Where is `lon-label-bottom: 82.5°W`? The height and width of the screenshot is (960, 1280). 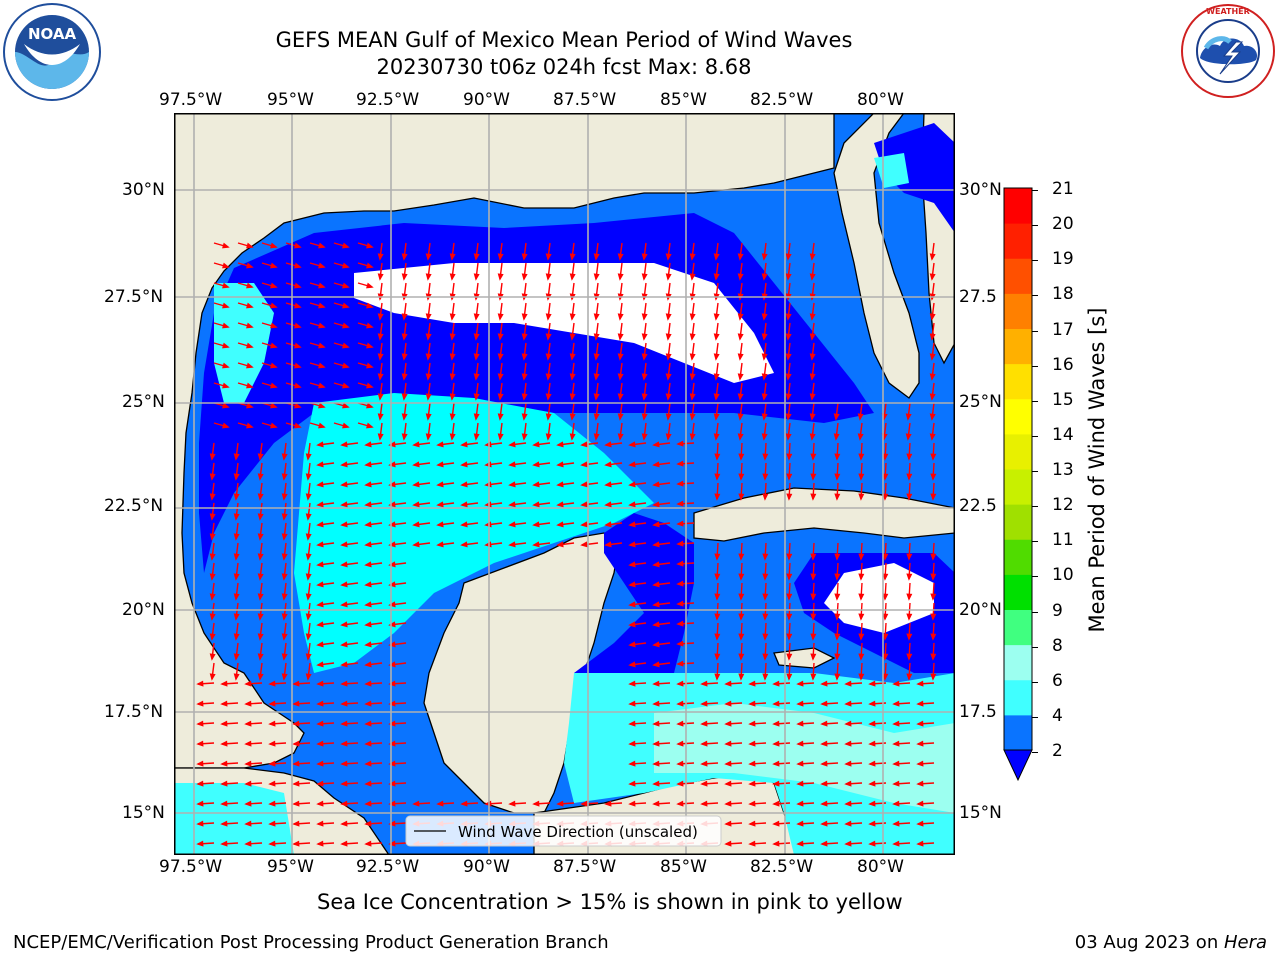 lon-label-bottom: 82.5°W is located at coordinates (782, 867).